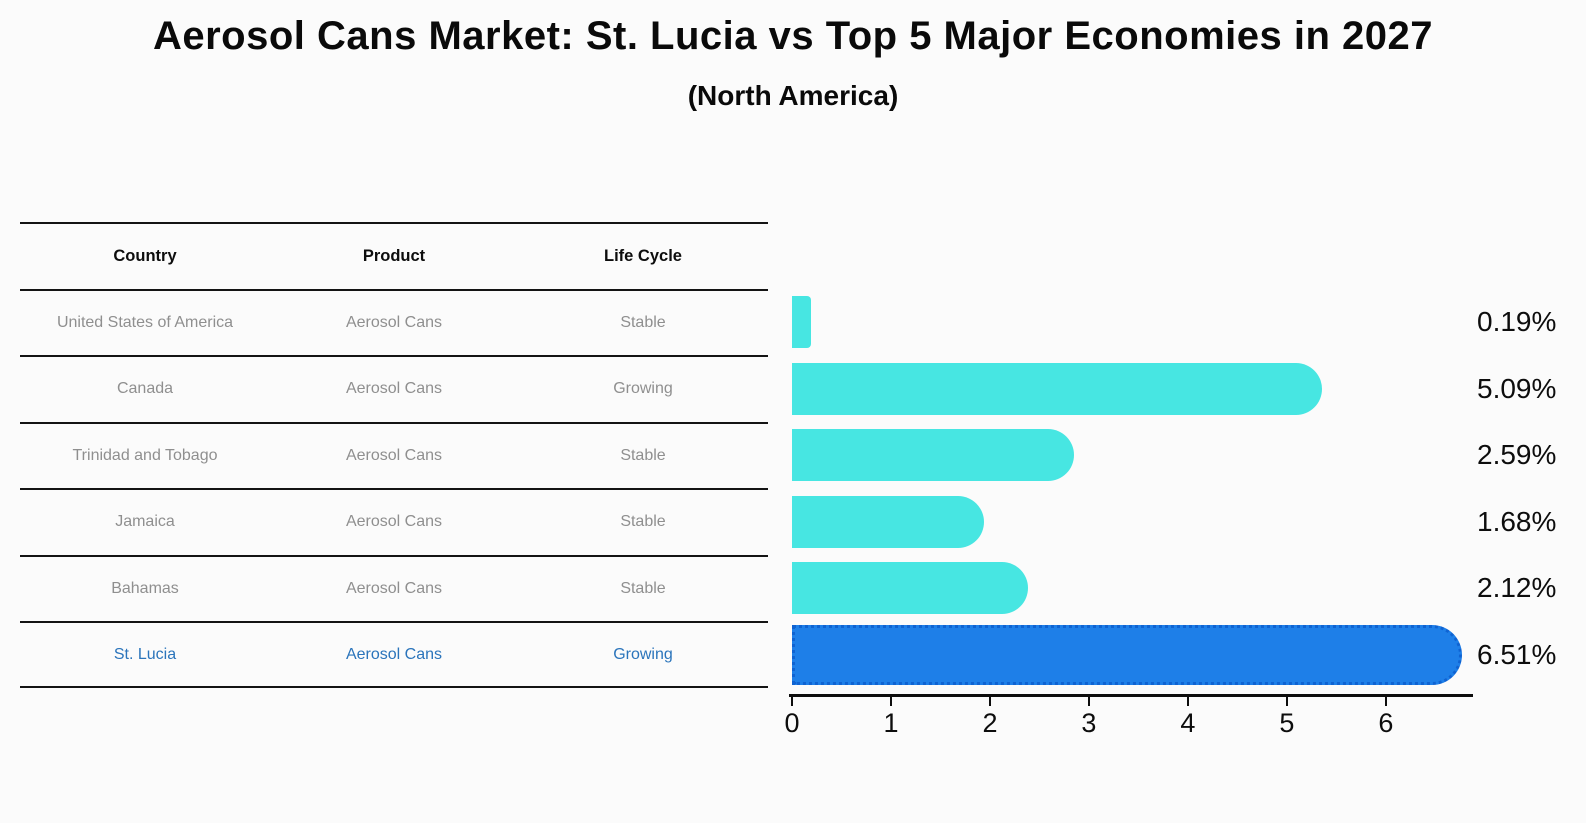 Image resolution: width=1586 pixels, height=823 pixels. What do you see at coordinates (1517, 321) in the screenshot?
I see `value-label: 0.19%` at bounding box center [1517, 321].